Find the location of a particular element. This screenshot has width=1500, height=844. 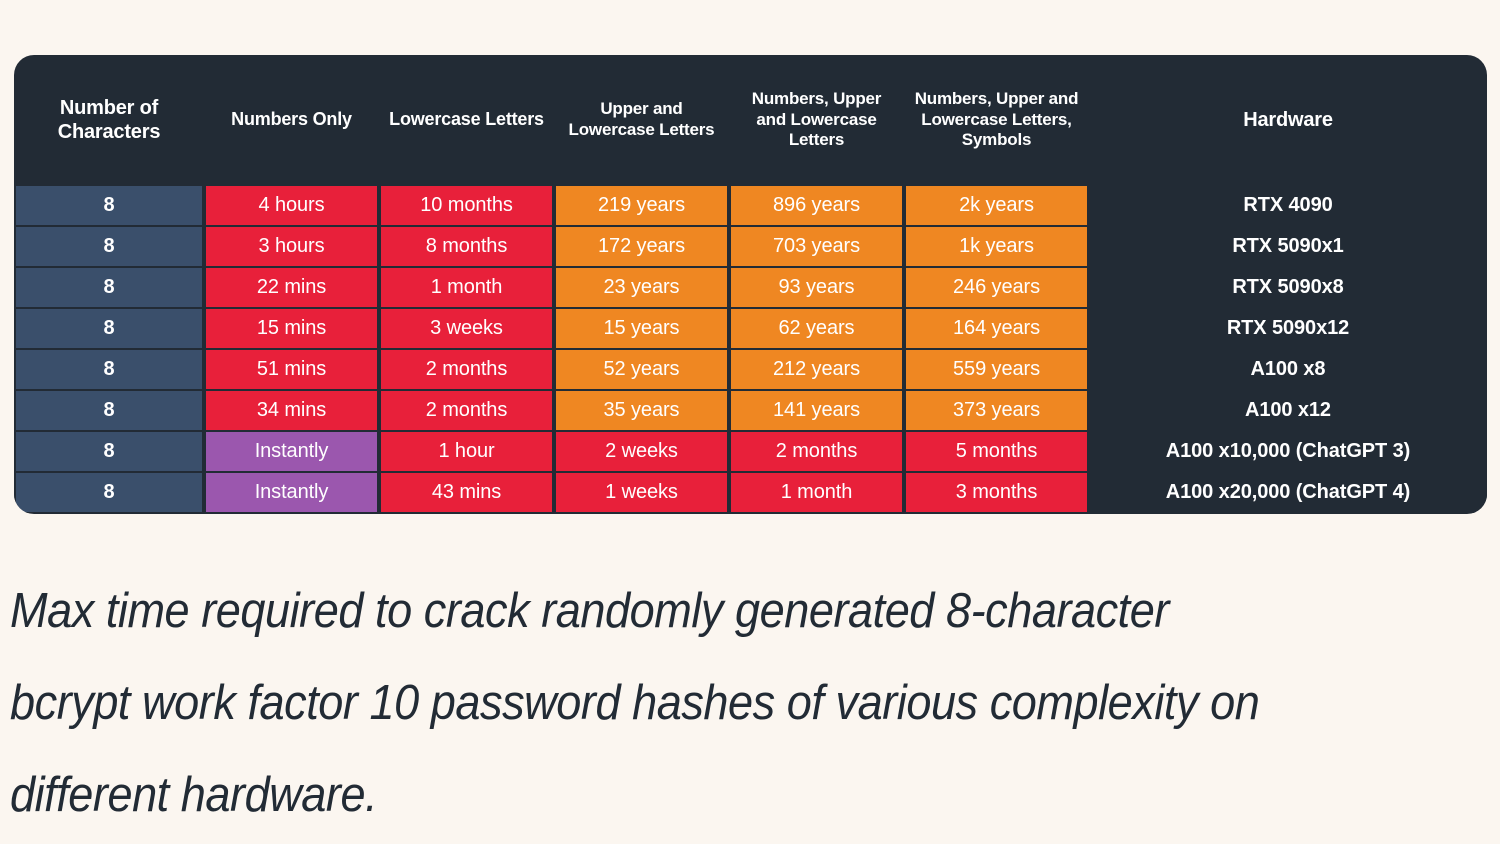

table-cell: 373 years is located at coordinates (996, 410).